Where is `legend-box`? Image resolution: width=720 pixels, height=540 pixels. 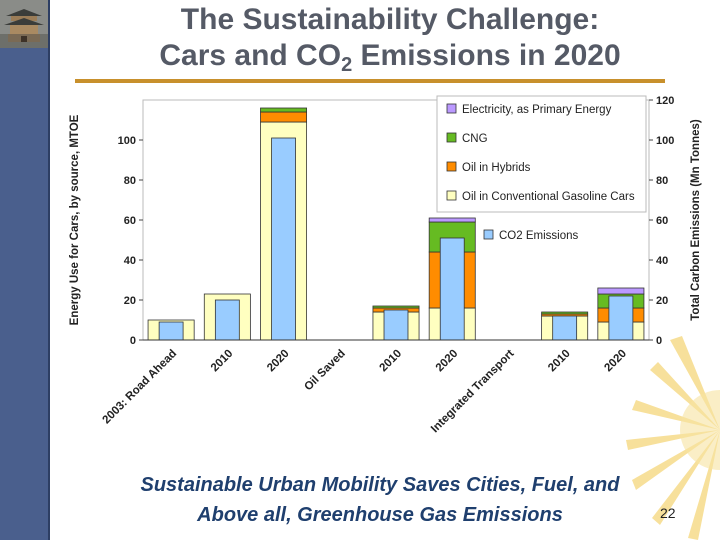
legend-box is located at coordinates (541, 154).